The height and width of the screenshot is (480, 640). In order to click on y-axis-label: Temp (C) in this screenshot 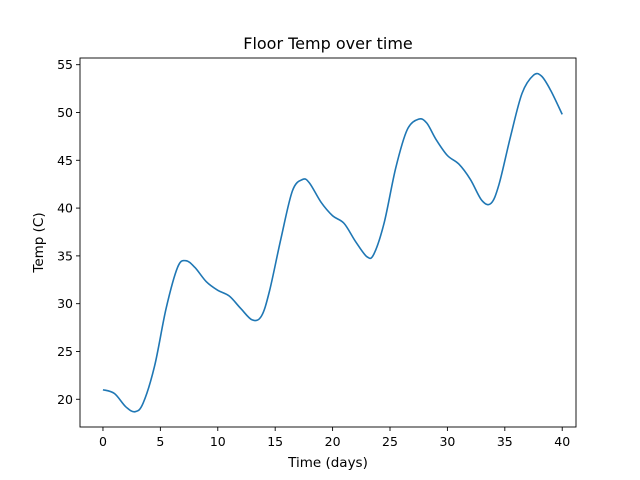, I will do `click(39, 242)`.